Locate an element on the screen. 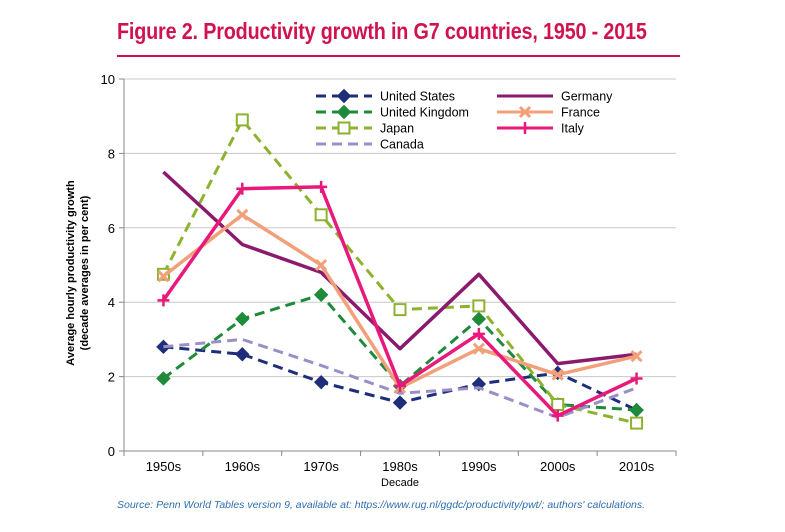 This screenshot has height=532, width=785. legend-label-italy: Italy is located at coordinates (573, 129).